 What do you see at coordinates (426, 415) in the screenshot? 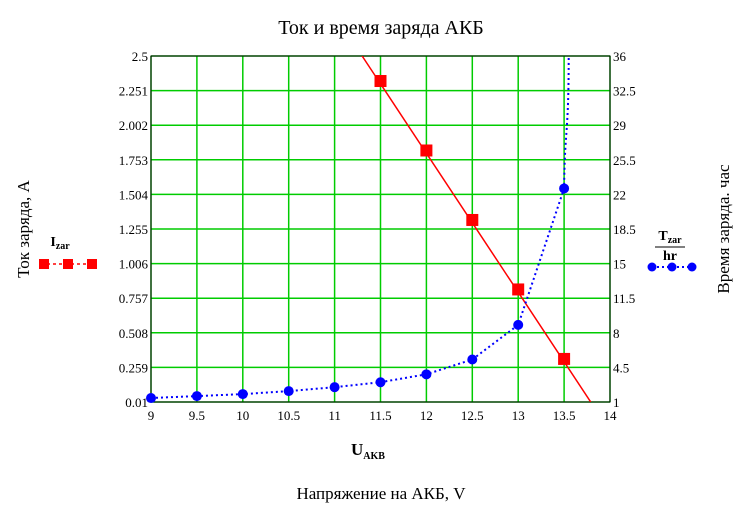
I see `x-tick-label: 12` at bounding box center [426, 415].